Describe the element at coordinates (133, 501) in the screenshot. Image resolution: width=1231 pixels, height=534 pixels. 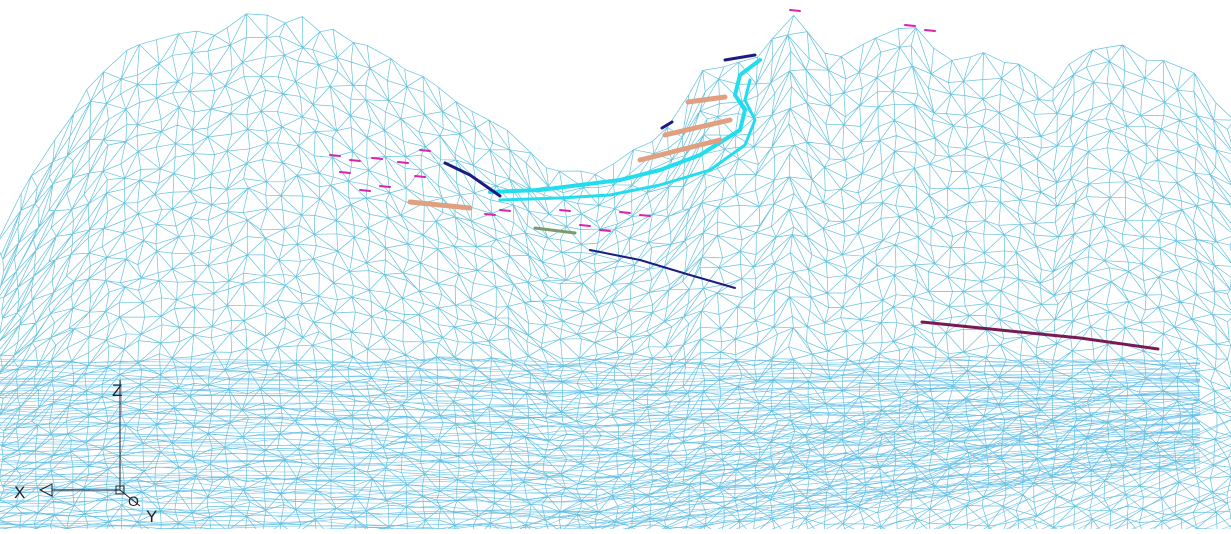
I see `origin-label: O` at that location.